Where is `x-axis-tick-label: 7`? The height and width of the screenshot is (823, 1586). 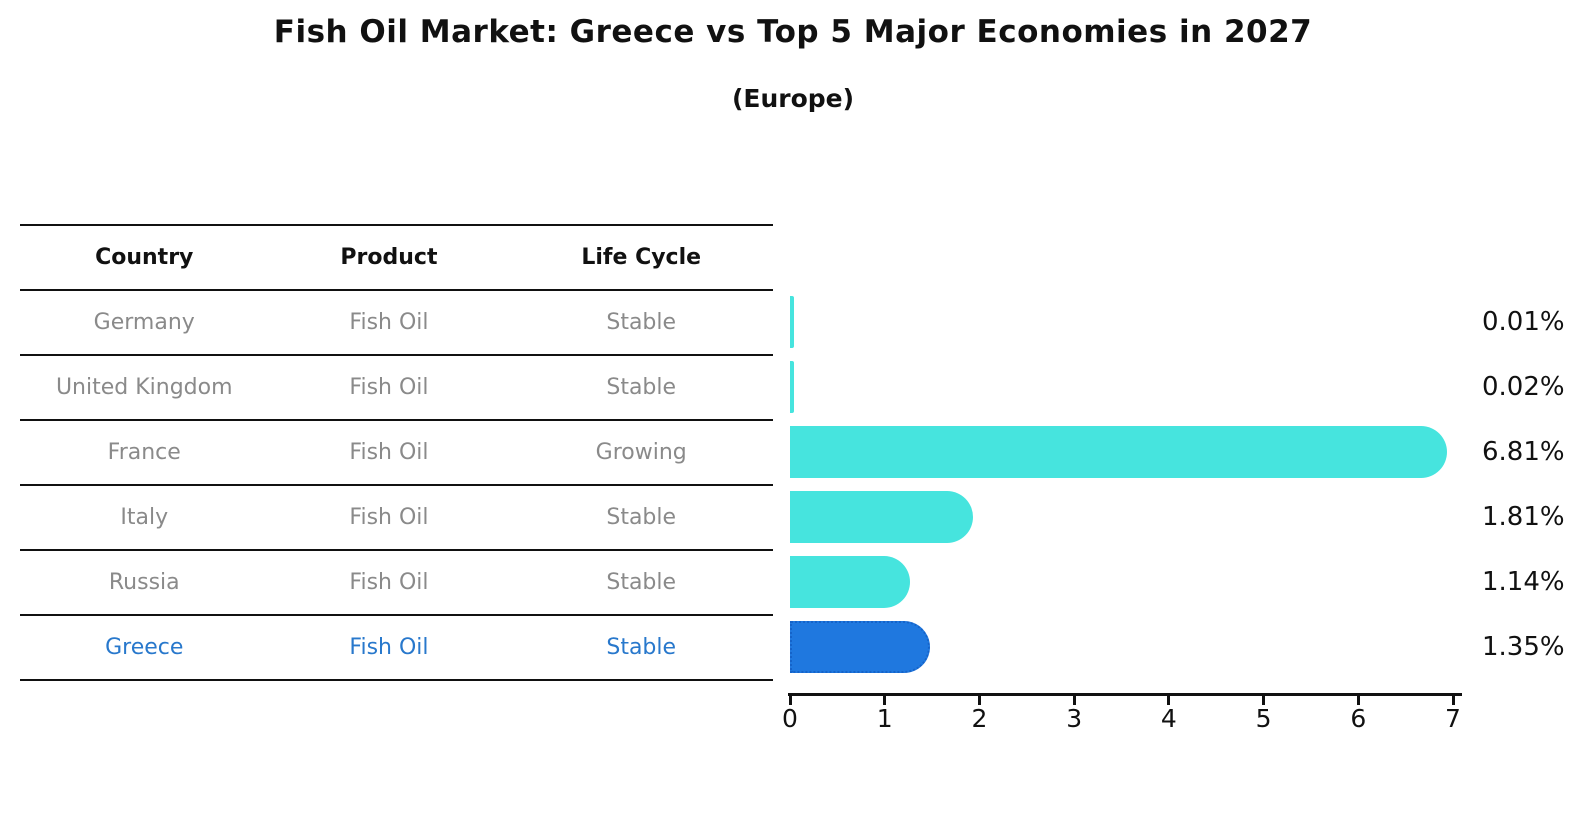
x-axis-tick-label: 7 is located at coordinates (1453, 718).